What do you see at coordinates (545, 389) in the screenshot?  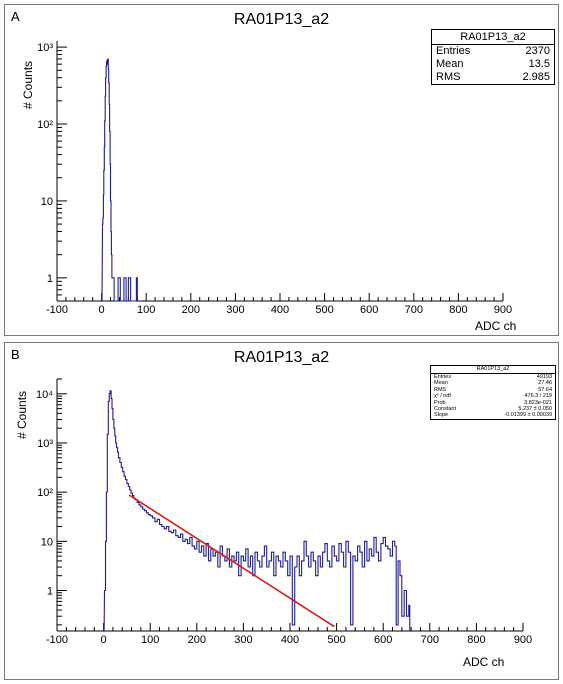 I see `stats-value: 57.64` at bounding box center [545, 389].